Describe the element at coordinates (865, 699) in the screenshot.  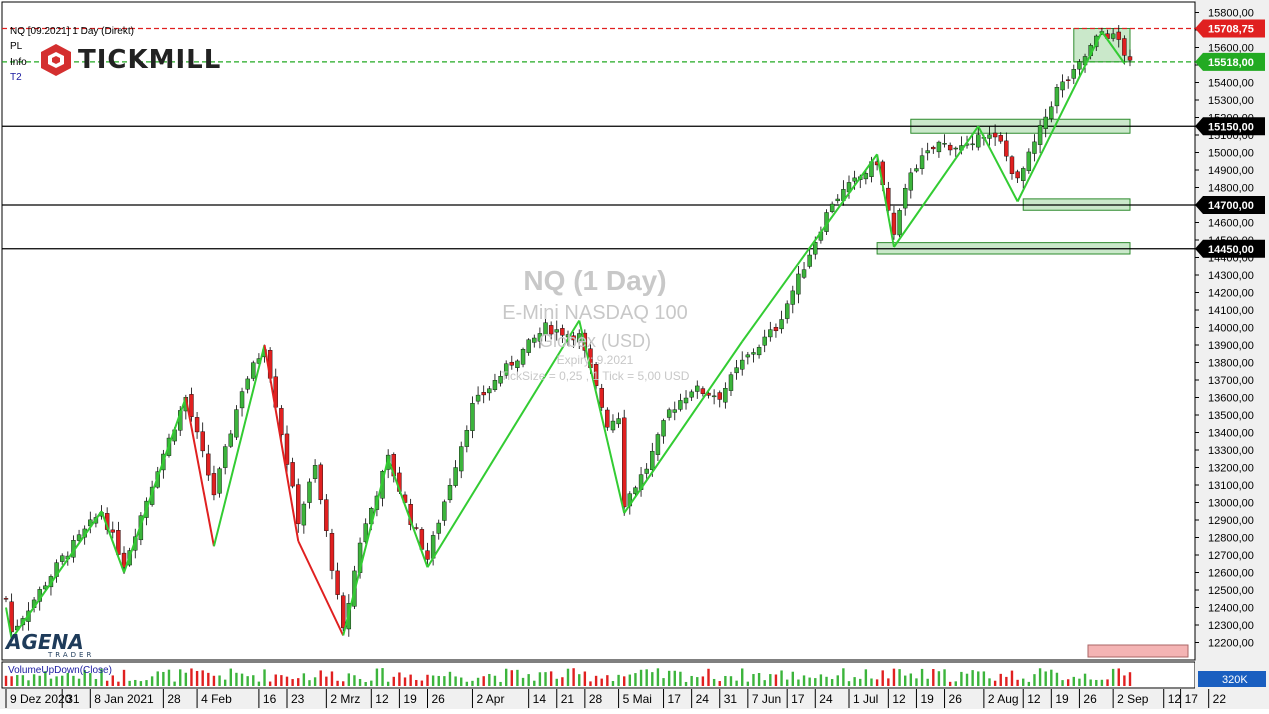
I see `time-tick-label: 1 Jul` at that location.